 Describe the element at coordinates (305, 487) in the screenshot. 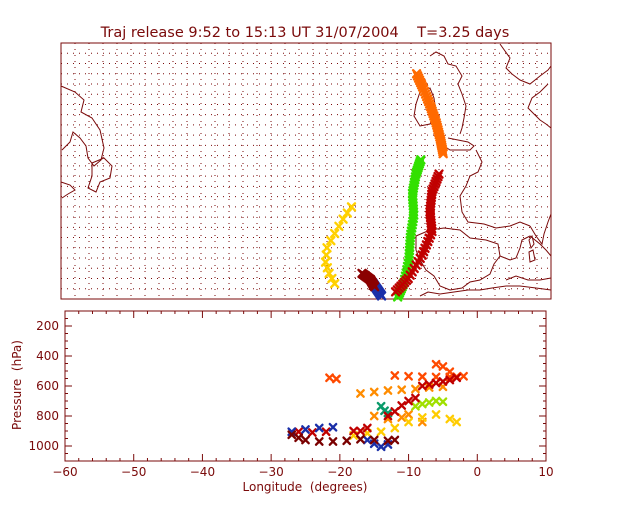

I see `x-axis-label: Longitude (degrees)` at that location.